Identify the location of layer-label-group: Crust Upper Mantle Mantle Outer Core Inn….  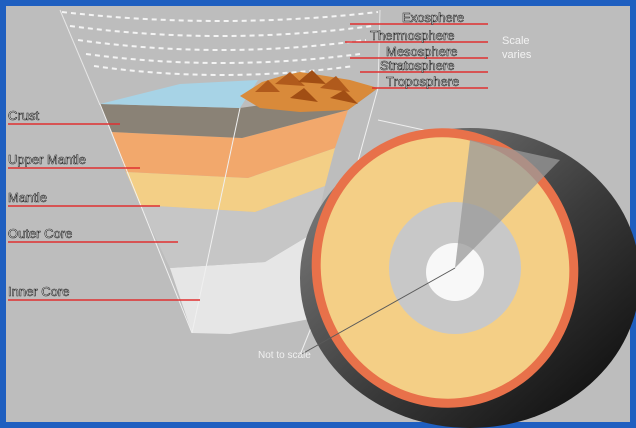
(104, 204).